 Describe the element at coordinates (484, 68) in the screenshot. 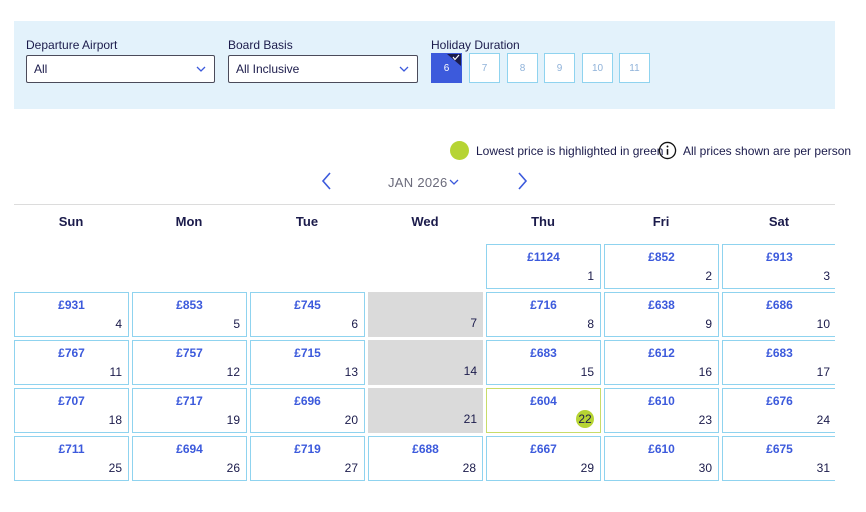

I see `duration-option-7: 7` at that location.